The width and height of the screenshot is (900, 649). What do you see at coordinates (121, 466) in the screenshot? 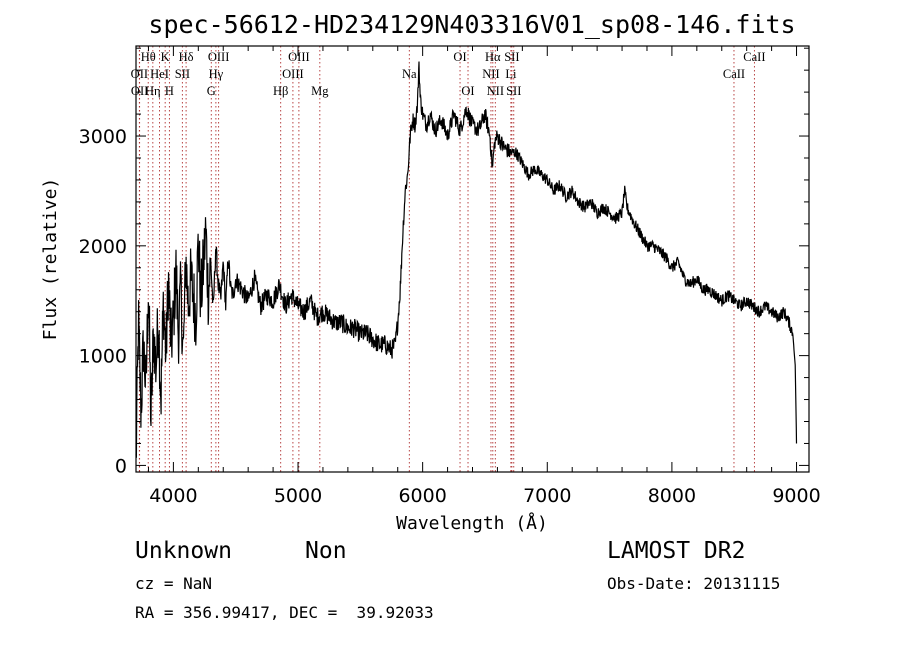
I see `y-tick-label: 0` at bounding box center [121, 466].